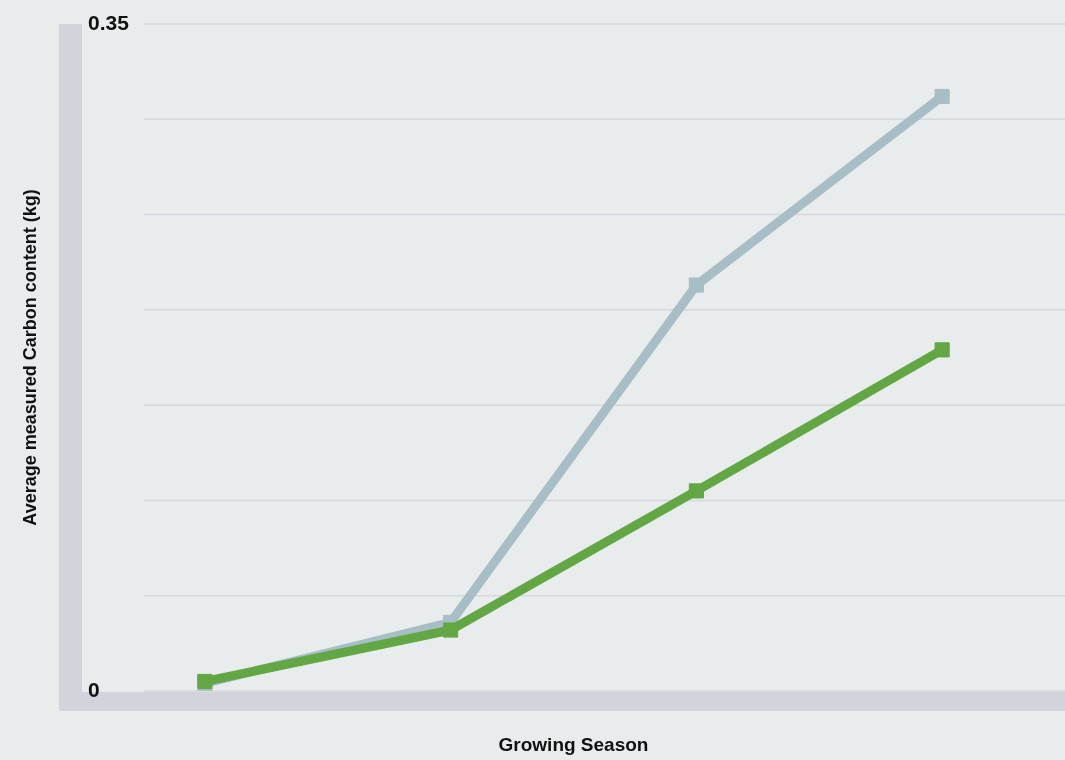 The width and height of the screenshot is (1065, 760). Describe the element at coordinates (573, 744) in the screenshot. I see `x-axis-title: Growing Season` at that location.